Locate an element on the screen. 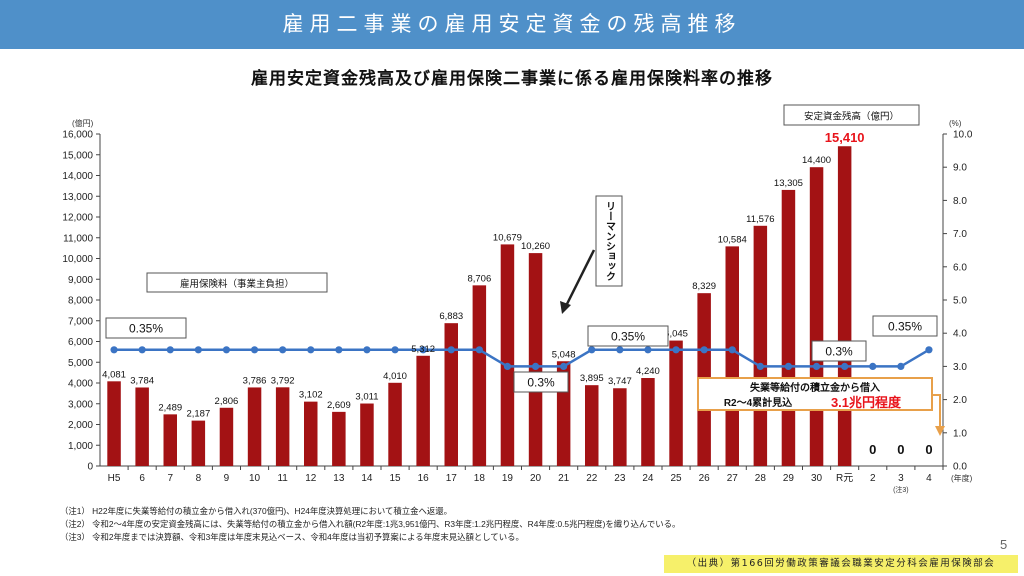 This screenshot has height=576, width=1024. bar-value-label: 2,806 is located at coordinates (227, 401).